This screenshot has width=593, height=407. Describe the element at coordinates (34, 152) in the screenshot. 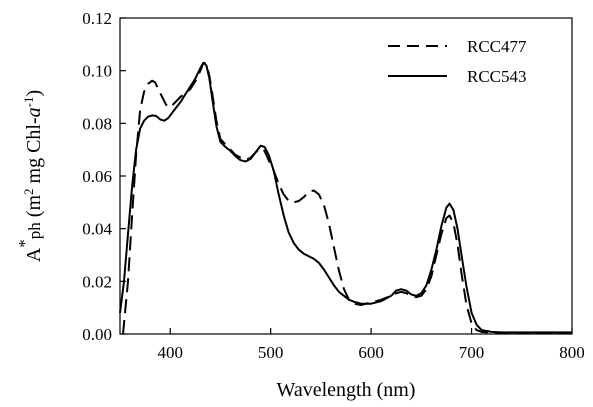

I see `y-label-mid: mg Chl-` at that location.